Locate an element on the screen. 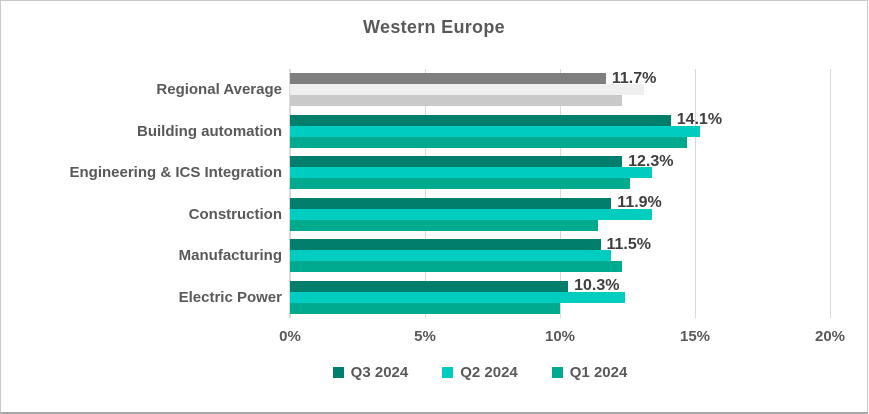  bar-group-building-automation: 14.1% is located at coordinates (560, 132).